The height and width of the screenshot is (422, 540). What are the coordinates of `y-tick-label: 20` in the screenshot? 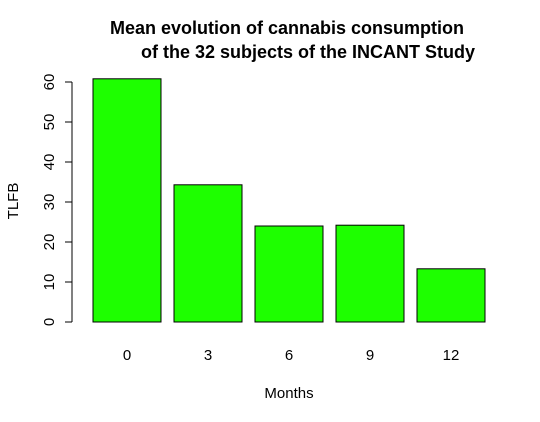 It's located at (49, 242).